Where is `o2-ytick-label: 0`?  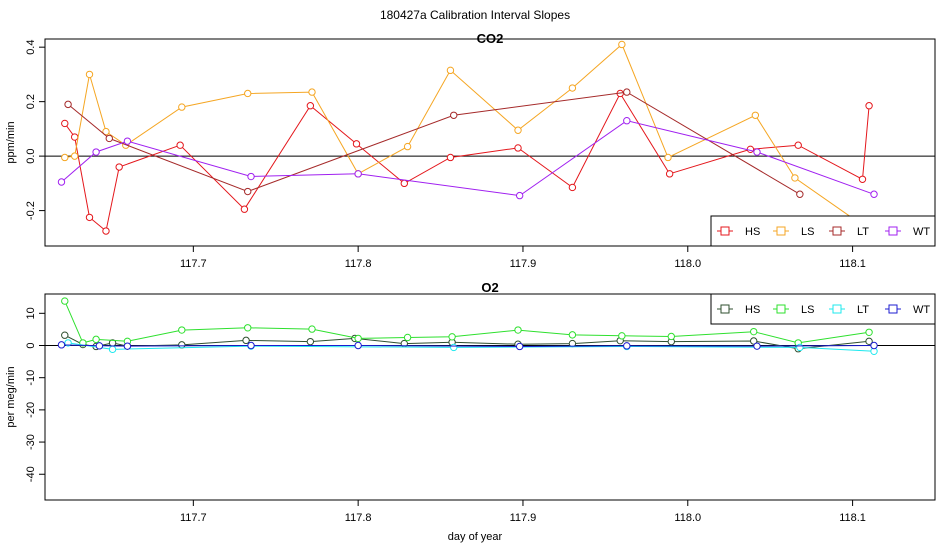 o2-ytick-label: 0 is located at coordinates (31, 345).